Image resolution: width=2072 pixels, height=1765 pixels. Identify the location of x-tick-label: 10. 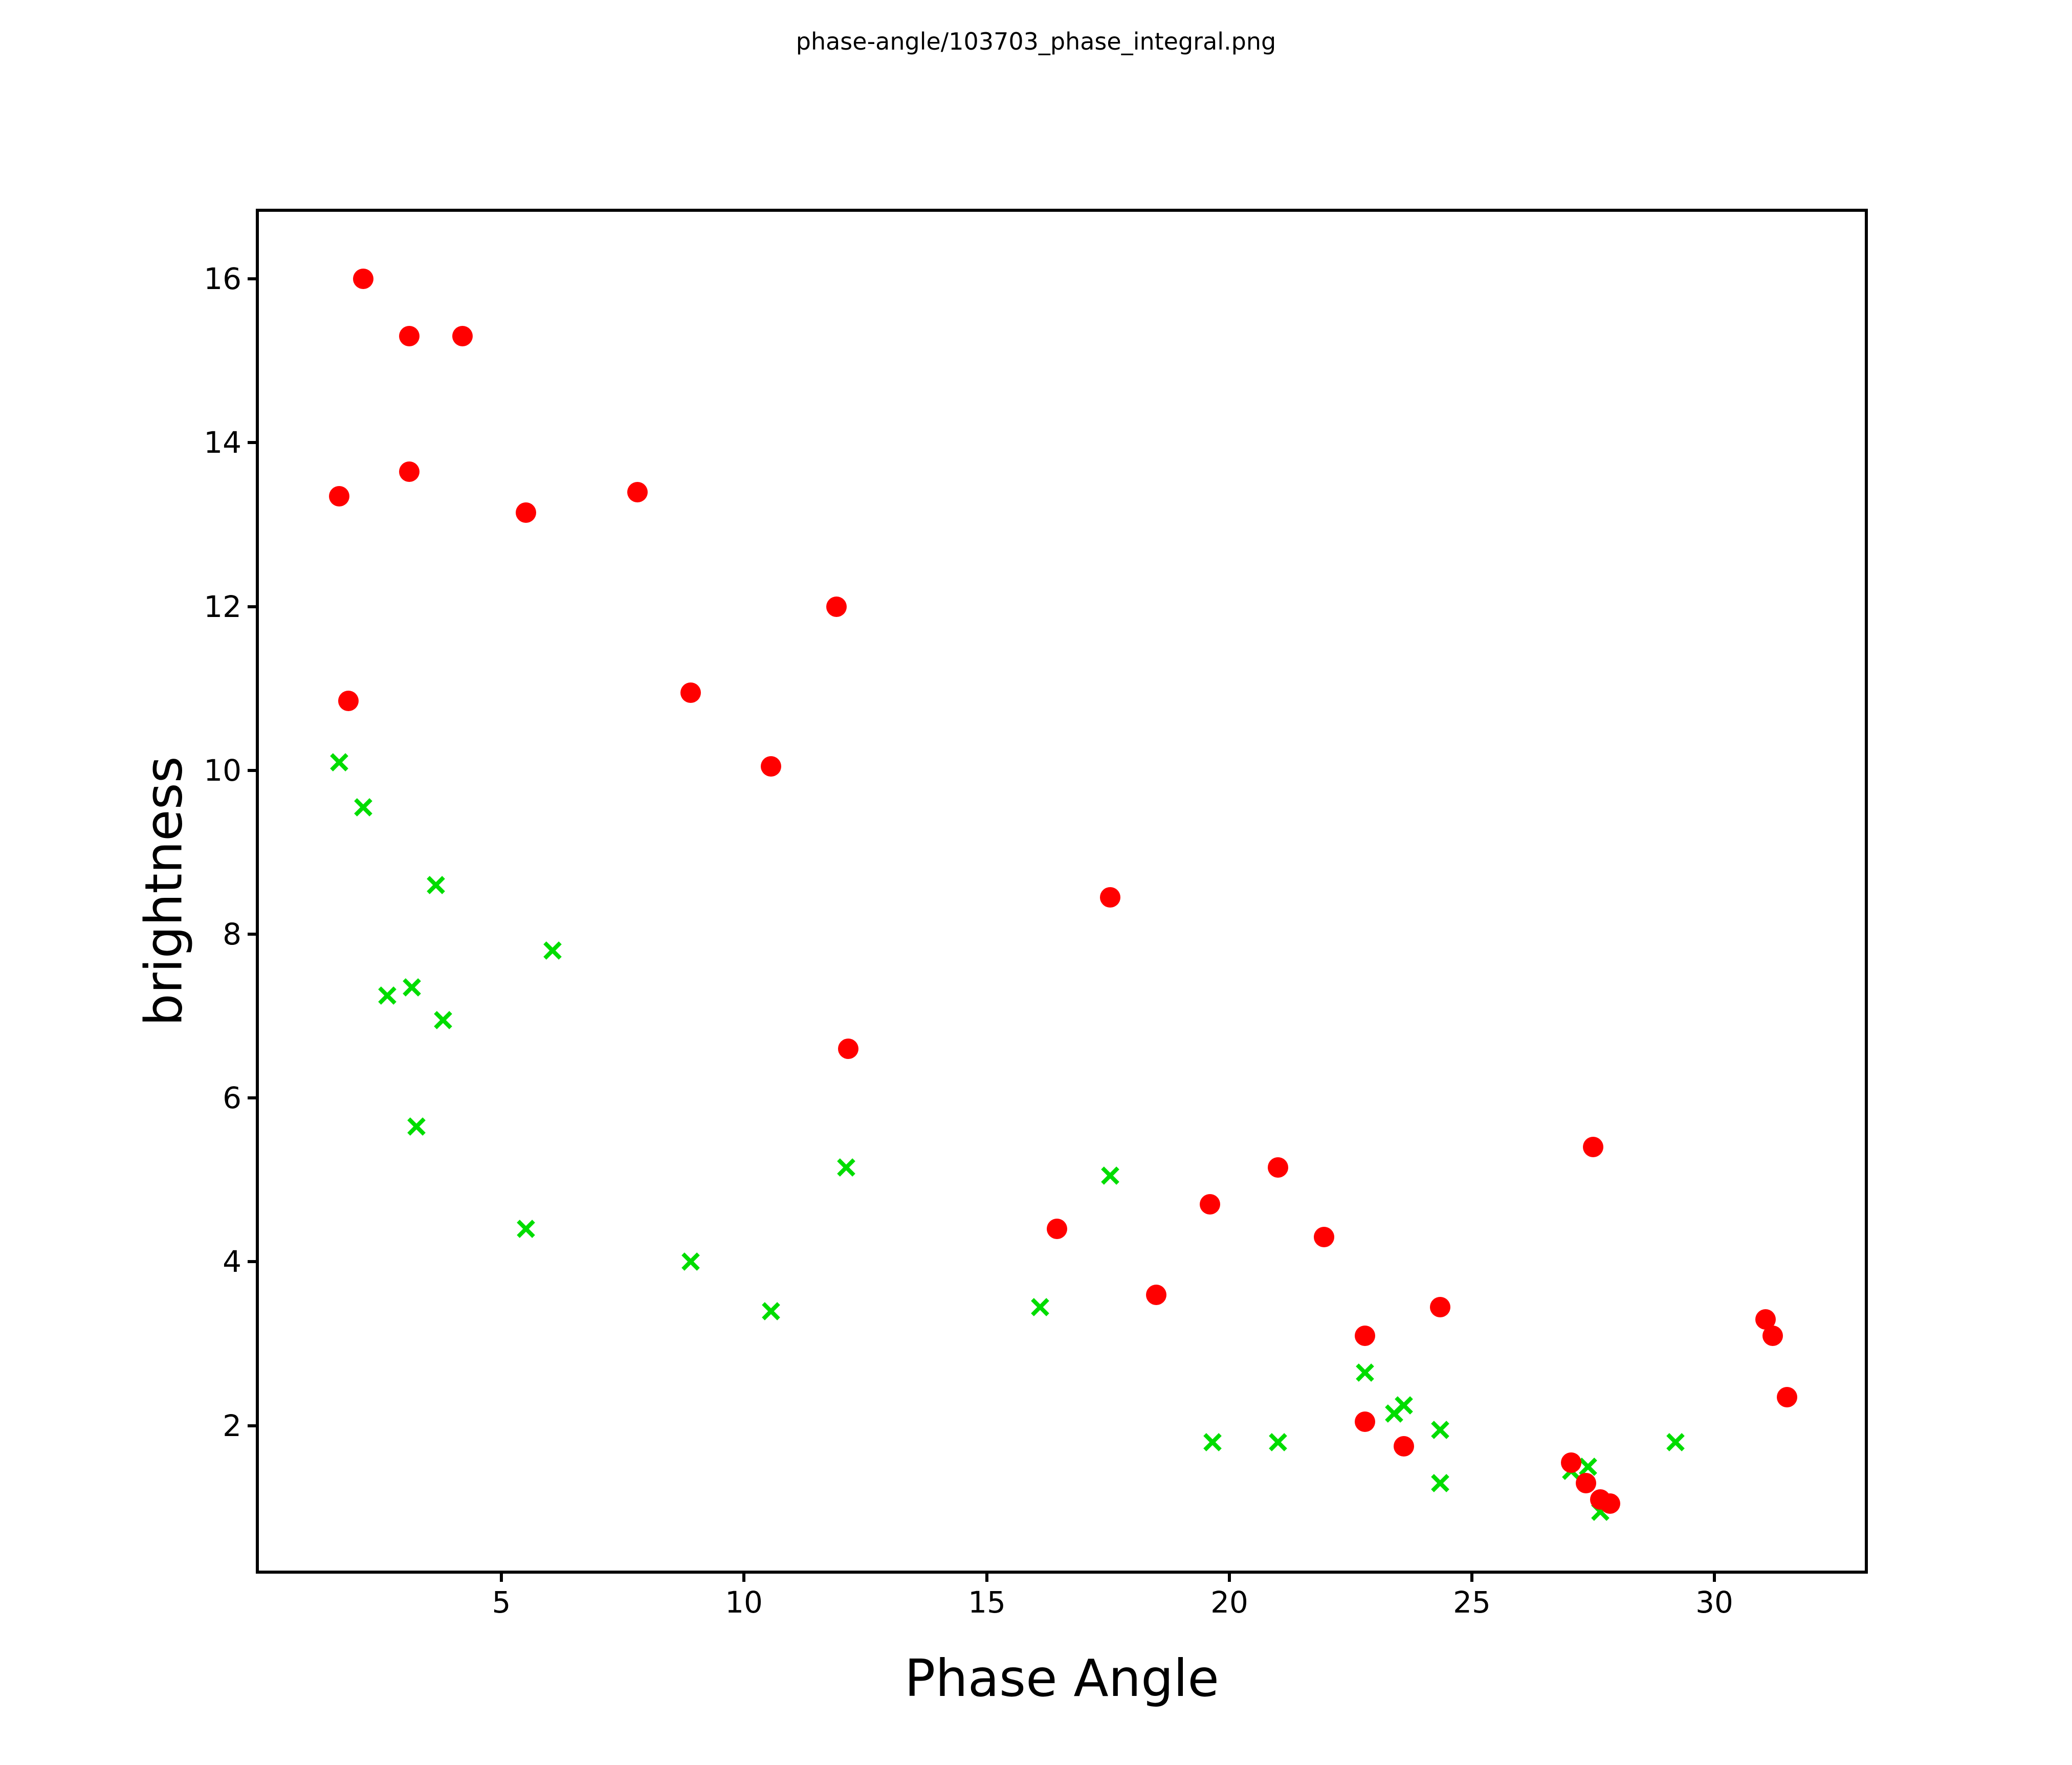
(744, 1602).